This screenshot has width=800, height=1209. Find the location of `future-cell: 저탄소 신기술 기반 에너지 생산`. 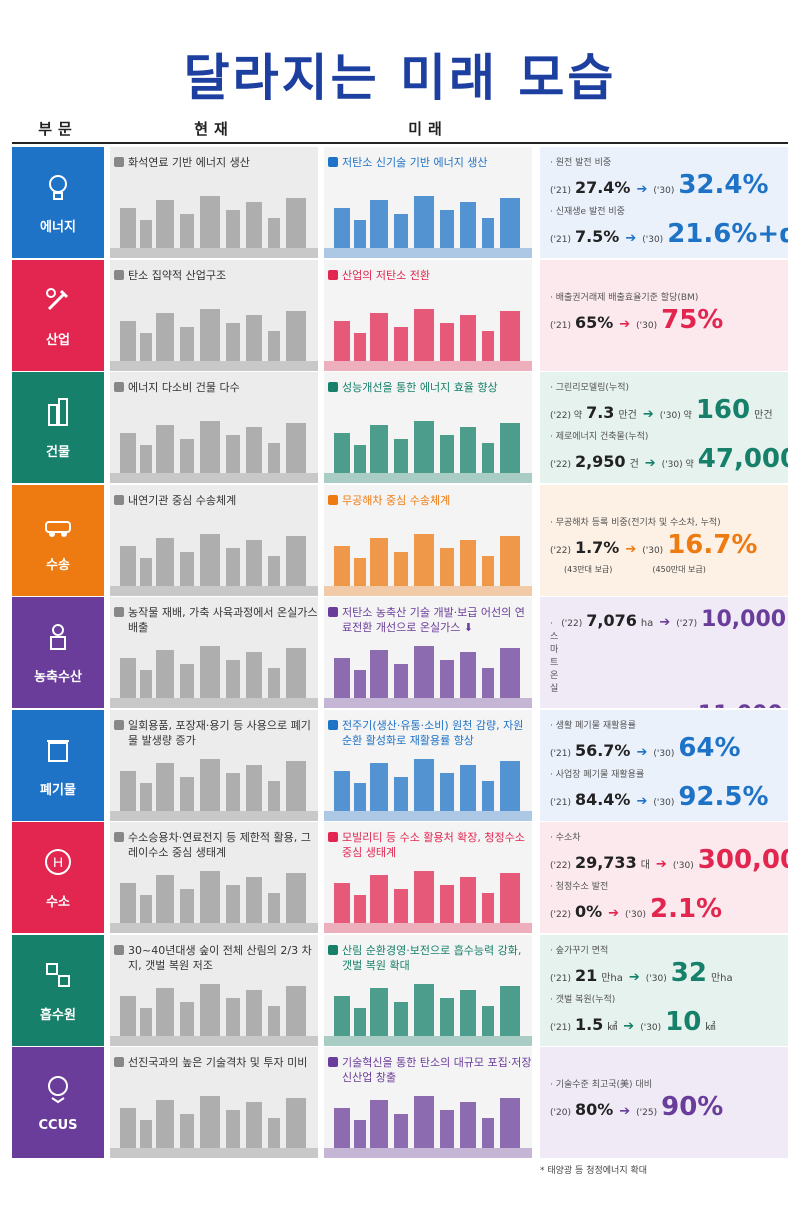

future-cell: 저탄소 신기술 기반 에너지 생산 is located at coordinates (428, 202).